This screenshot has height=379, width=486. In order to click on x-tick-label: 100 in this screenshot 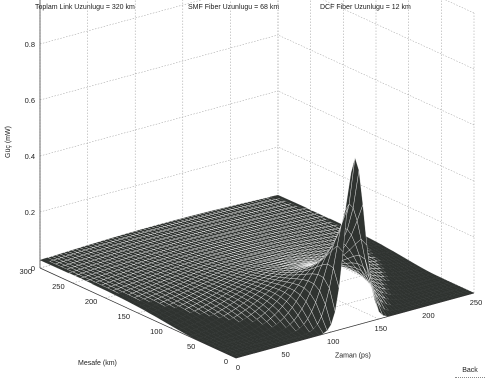, I will do `click(333, 341)`.